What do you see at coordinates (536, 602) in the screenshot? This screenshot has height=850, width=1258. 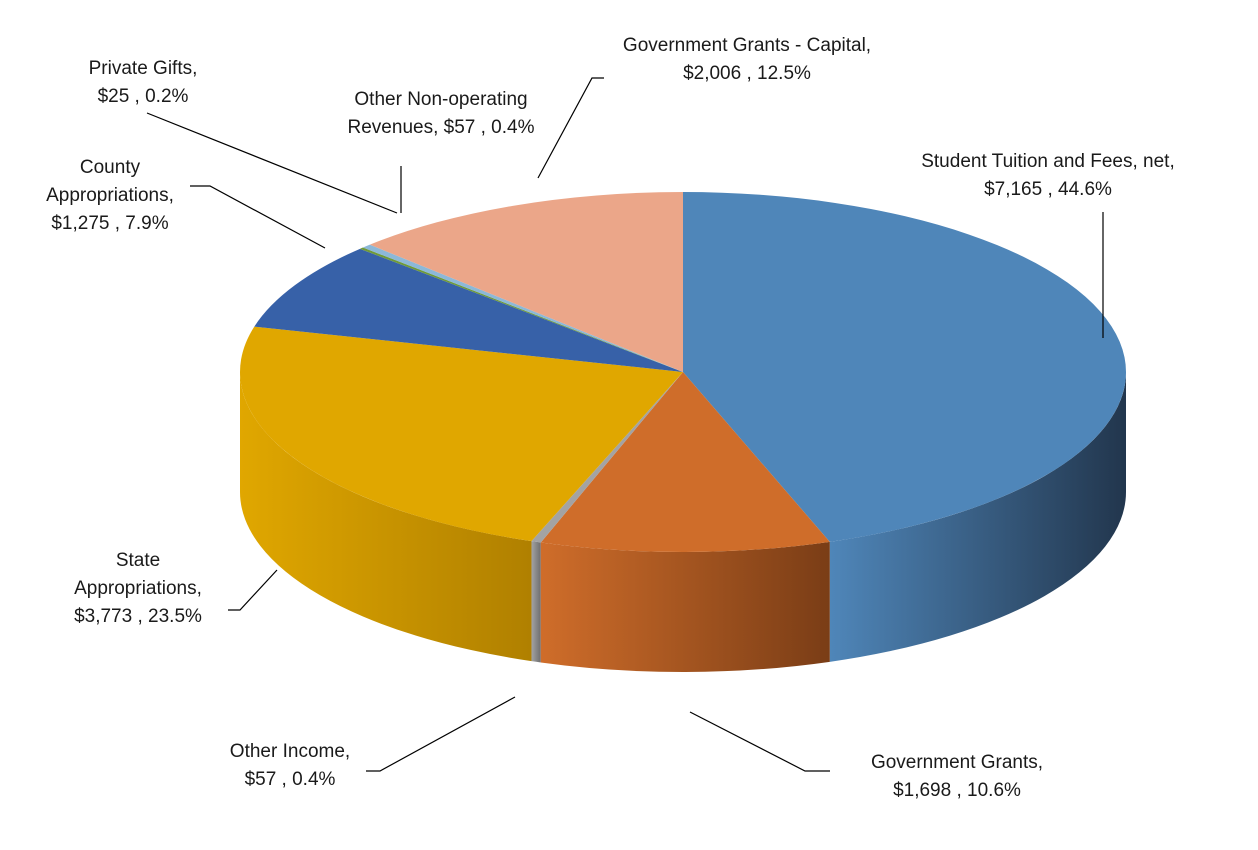 I see `side-other-income` at bounding box center [536, 602].